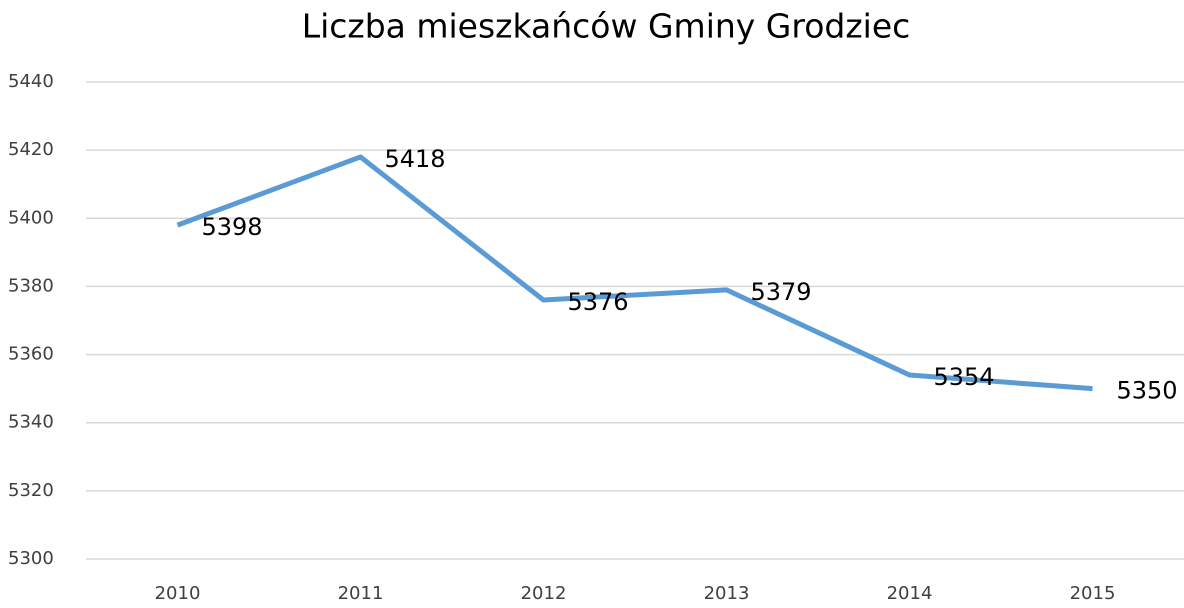  I want to click on data-label: 5418, so click(415, 159).